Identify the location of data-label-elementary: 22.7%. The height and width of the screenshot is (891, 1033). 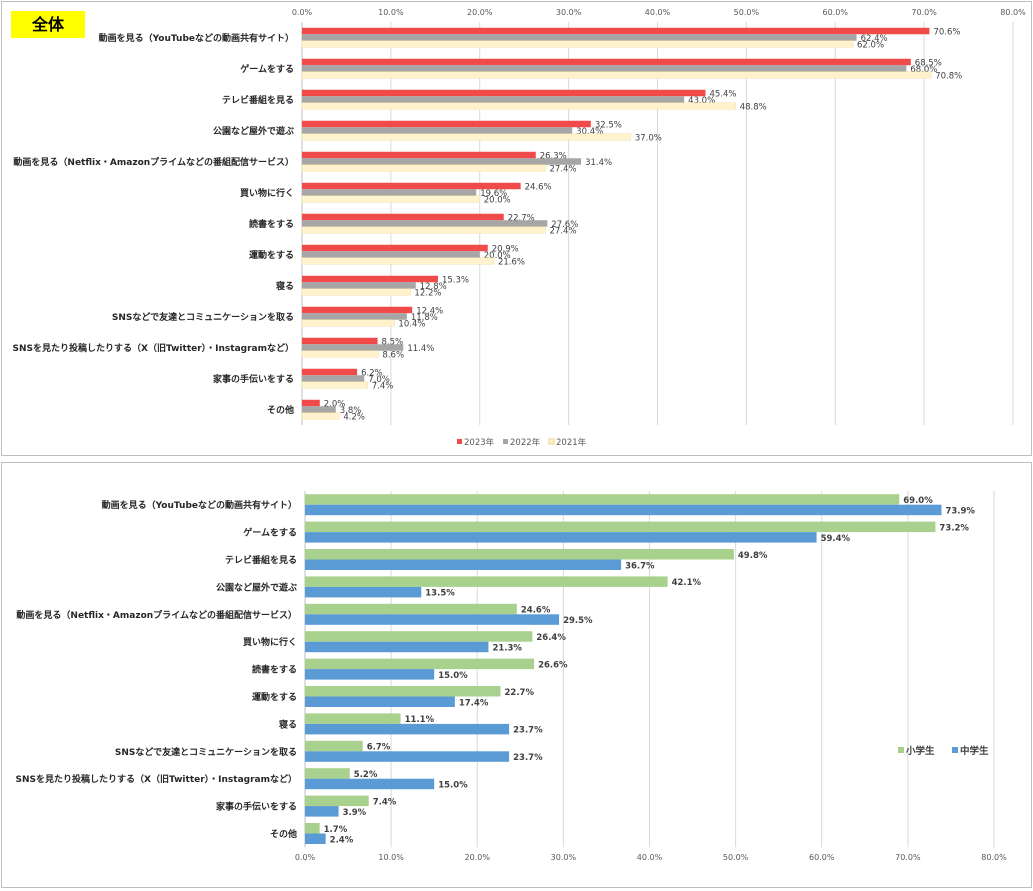
(520, 693).